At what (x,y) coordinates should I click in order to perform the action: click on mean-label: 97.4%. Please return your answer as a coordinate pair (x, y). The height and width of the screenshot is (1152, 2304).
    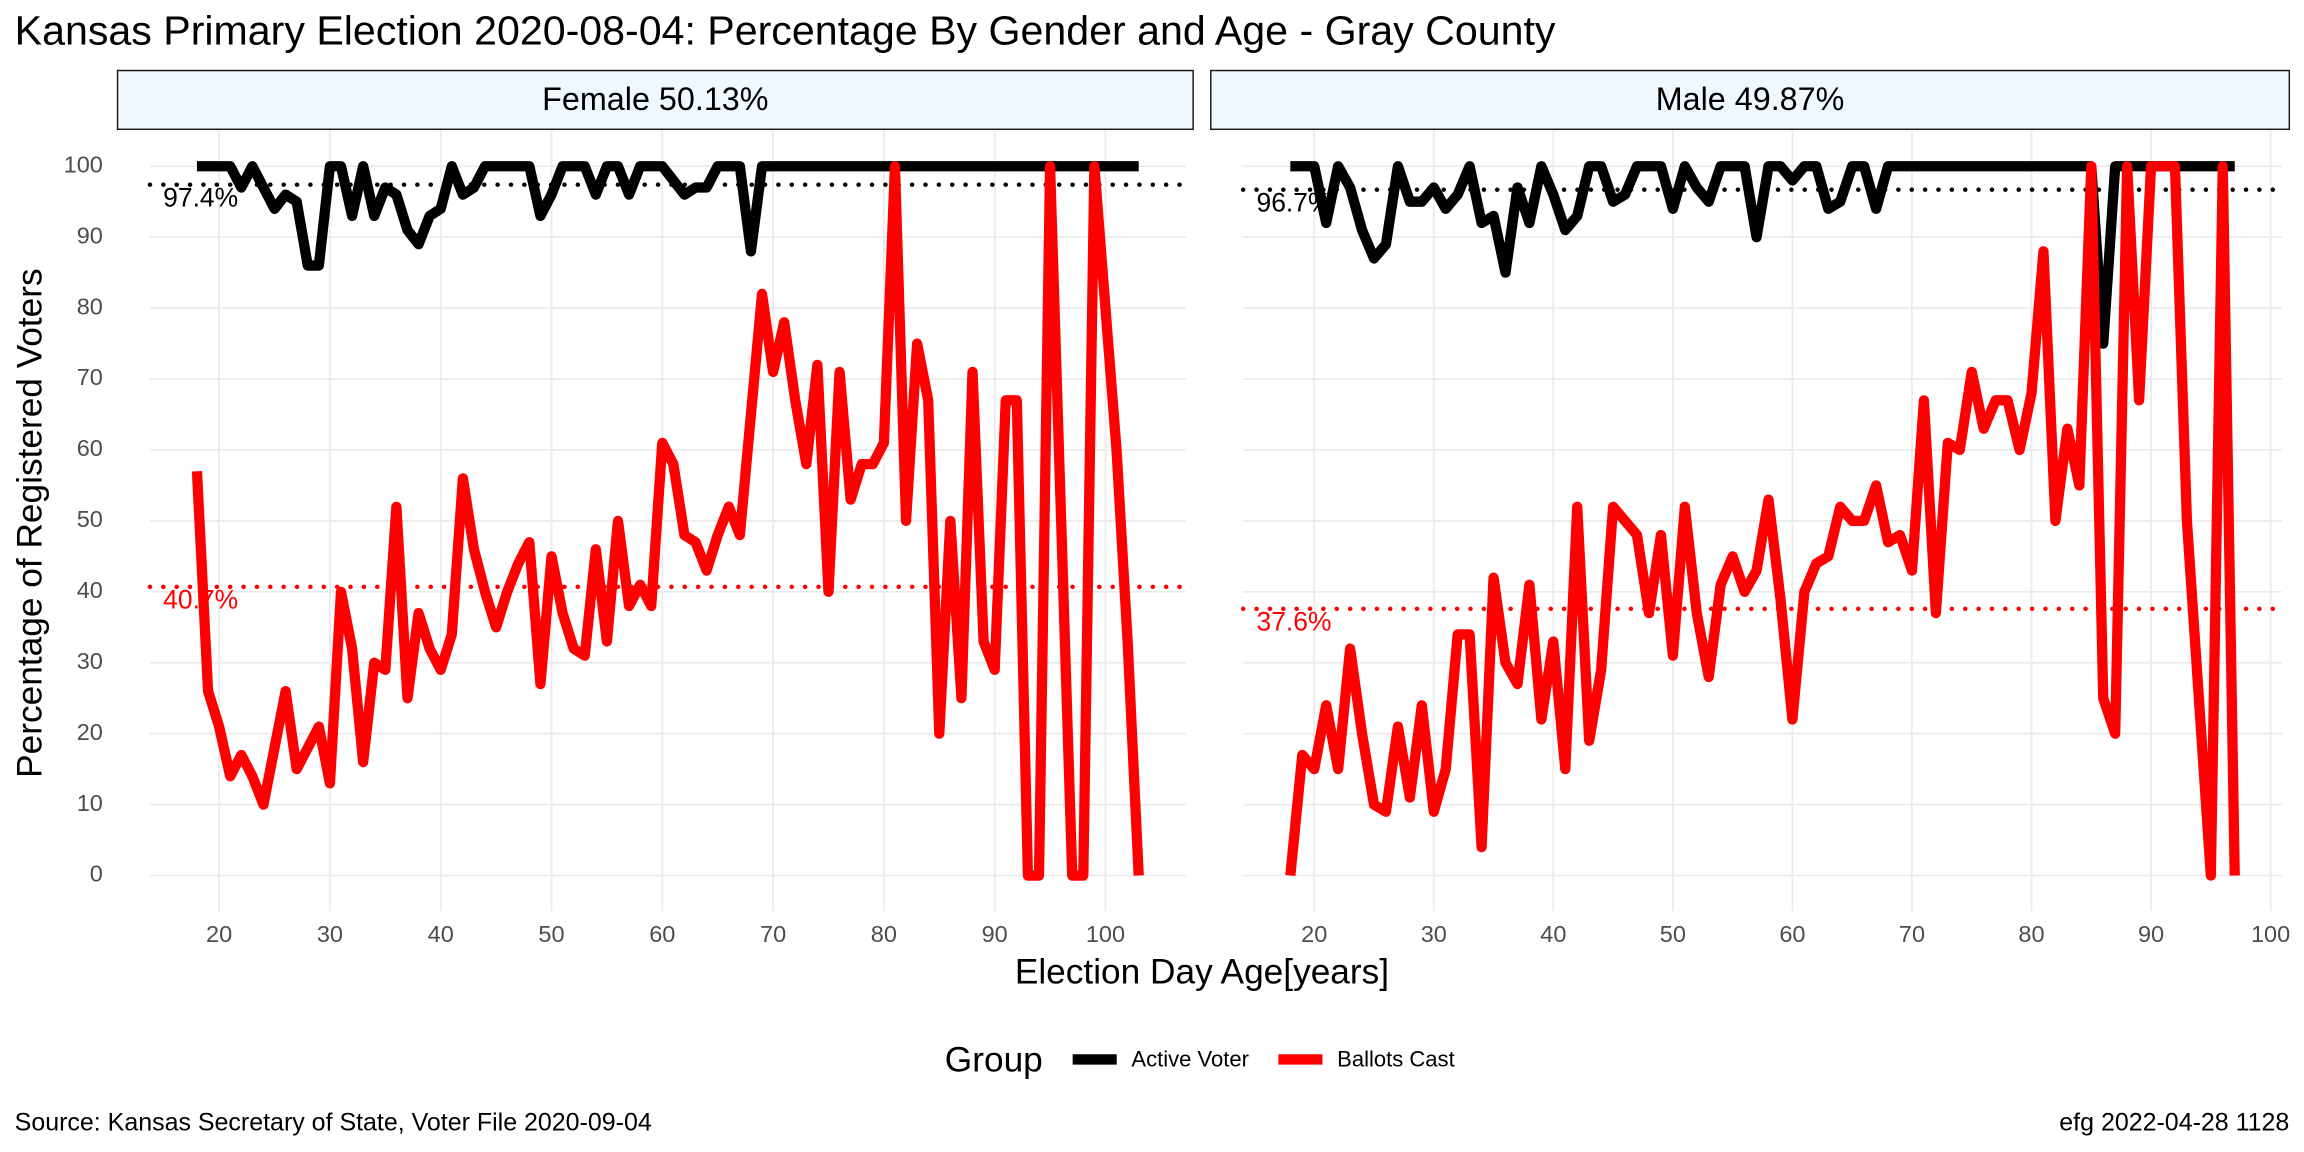
    Looking at the image, I should click on (200, 197).